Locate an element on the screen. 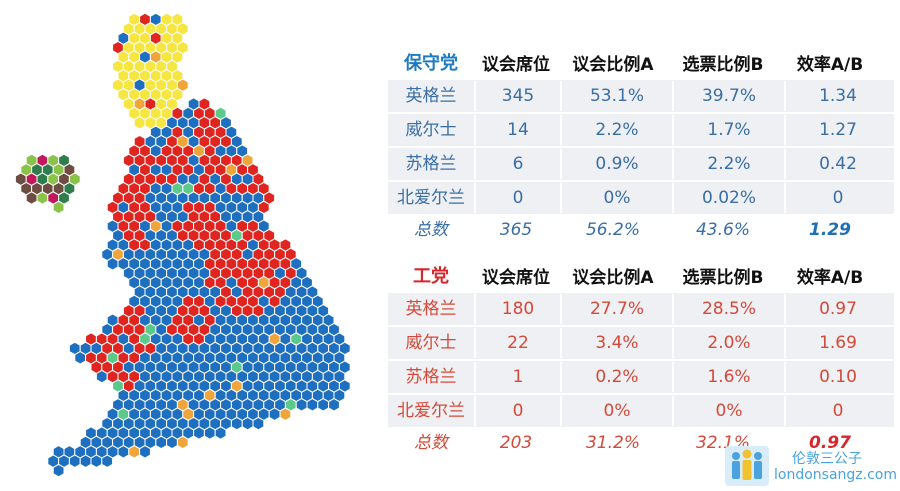 This screenshot has height=491, width=900. labour-header-row: 工党 议会席位 议会比例A 选票比例B 效率A/B is located at coordinates (641, 275).